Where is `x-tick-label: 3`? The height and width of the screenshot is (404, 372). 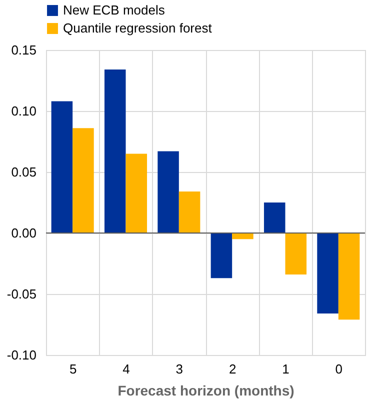
x-tick-label: 3 is located at coordinates (180, 369).